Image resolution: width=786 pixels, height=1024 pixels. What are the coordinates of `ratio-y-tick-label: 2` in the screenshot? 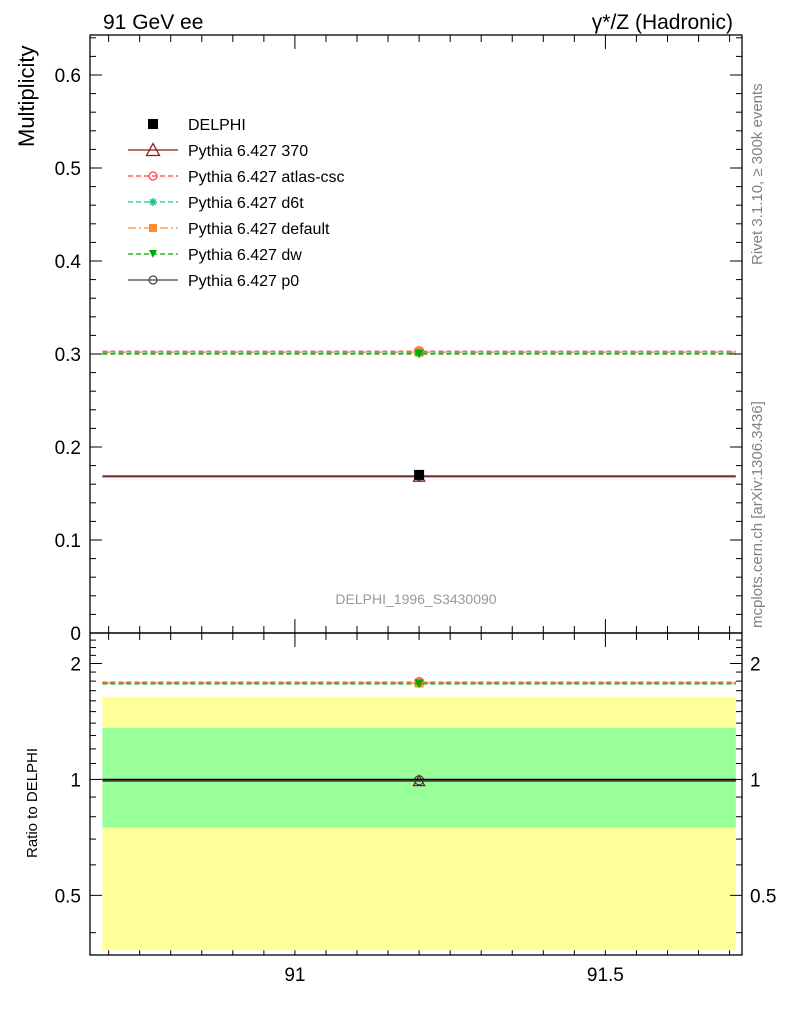 It's located at (75, 664).